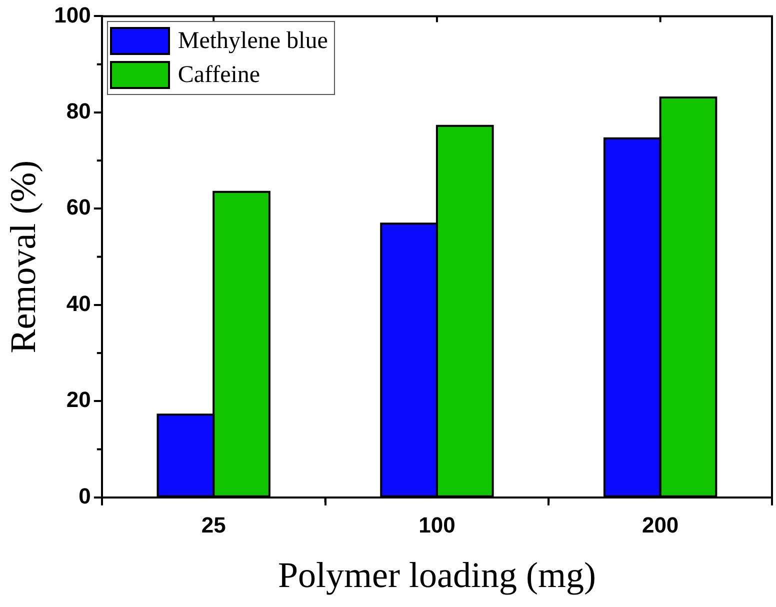 The height and width of the screenshot is (607, 776). Describe the element at coordinates (253, 41) in the screenshot. I see `legend-label: Methylene blue` at that location.